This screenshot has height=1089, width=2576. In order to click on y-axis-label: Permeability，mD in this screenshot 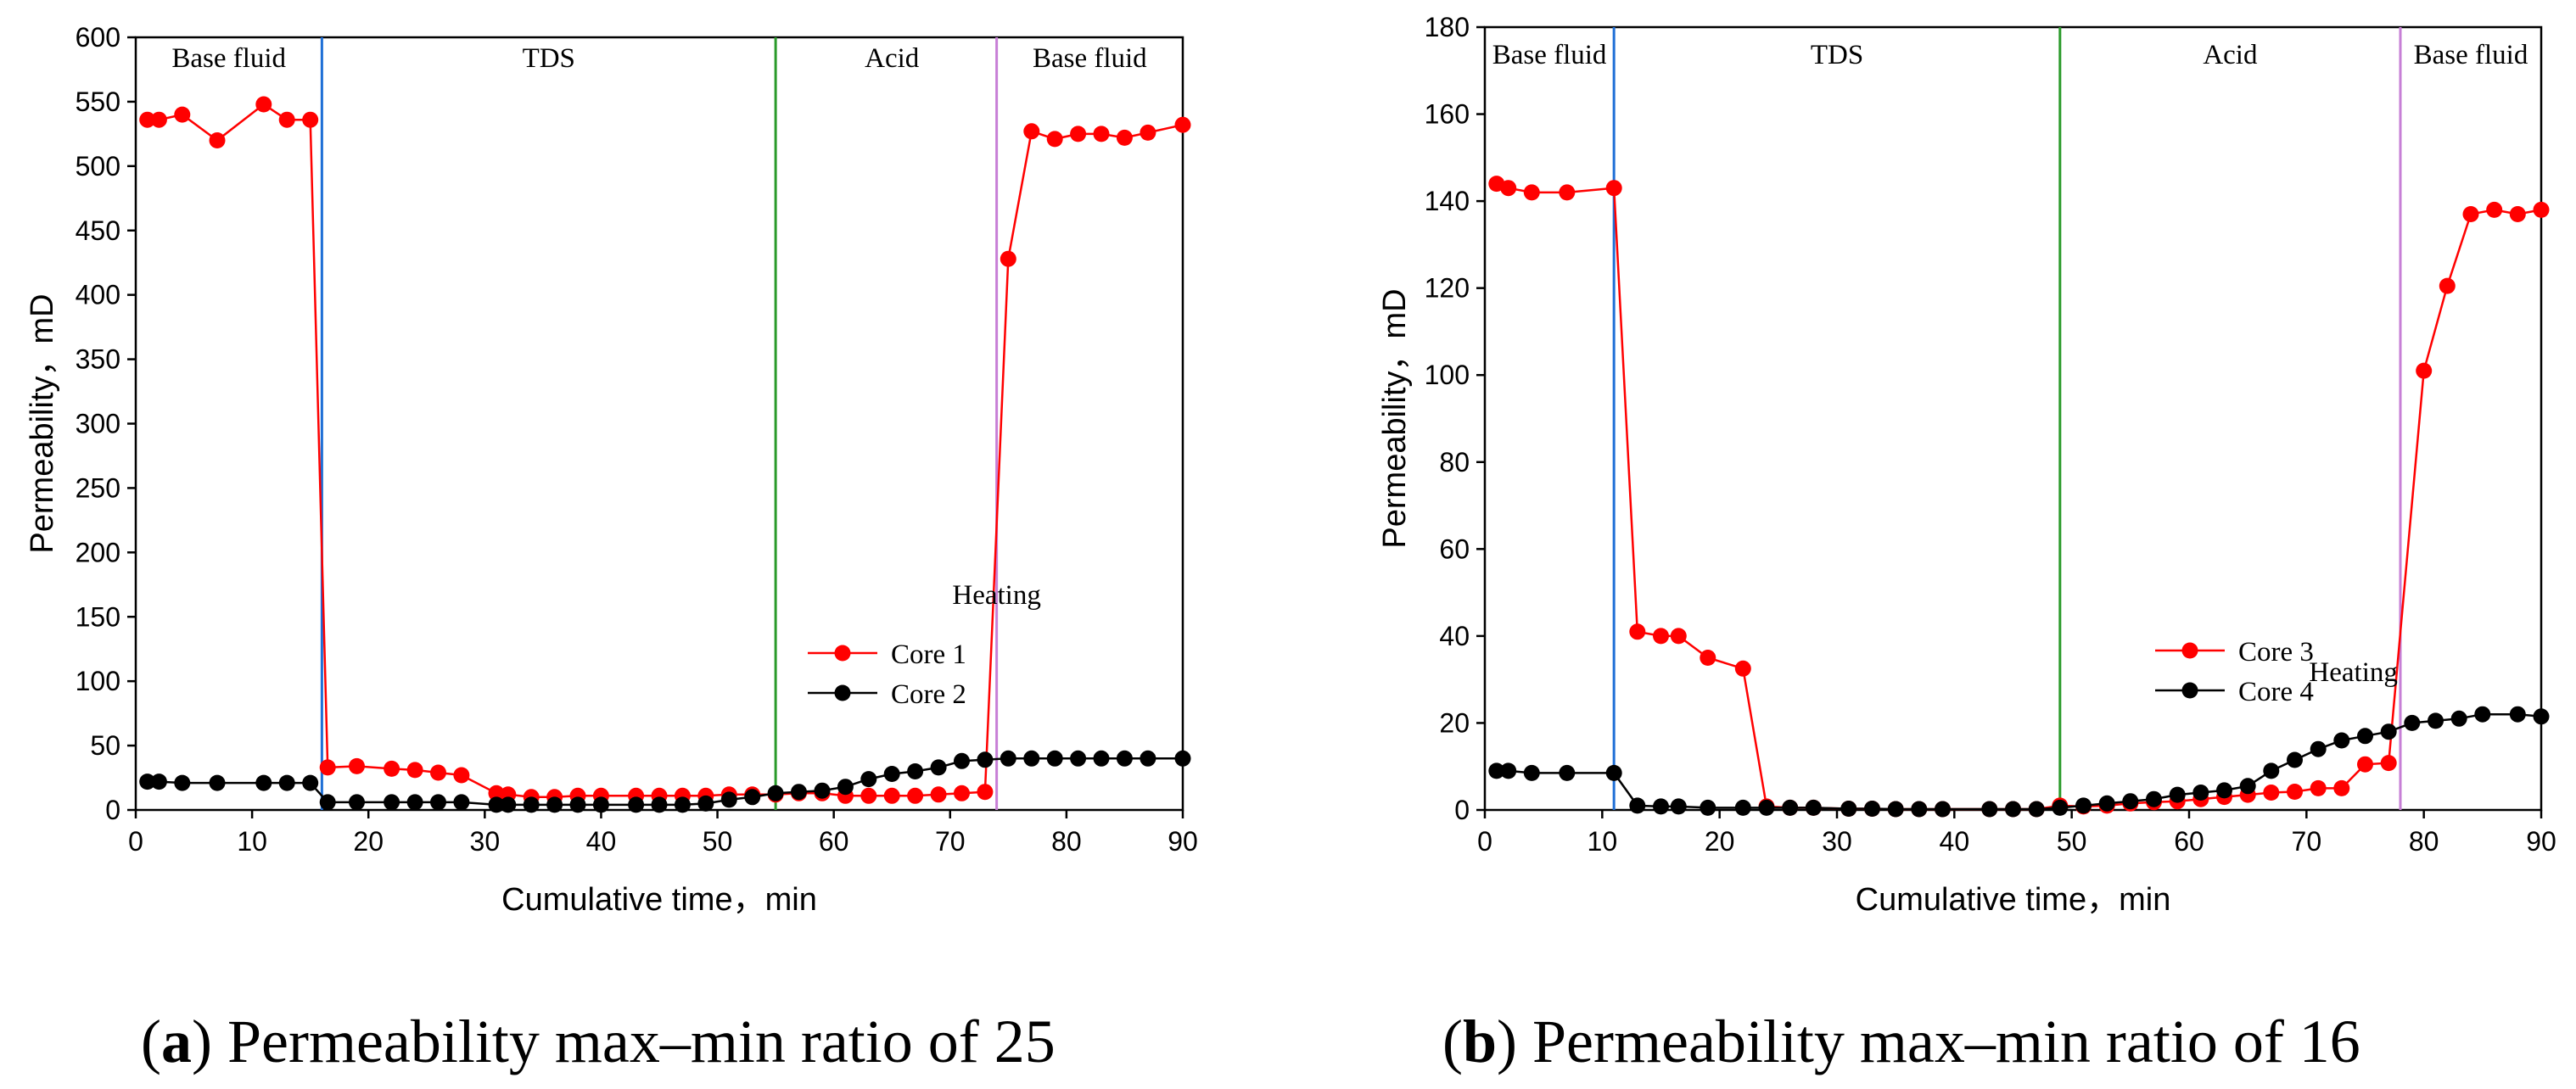, I will do `click(42, 423)`.